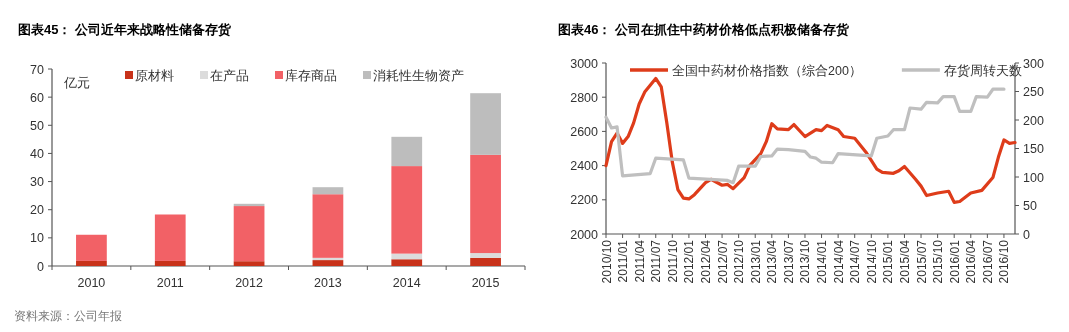 This screenshot has width=1069, height=332. What do you see at coordinates (37, 125) in the screenshot?
I see `y-tick-label: 50` at bounding box center [37, 125].